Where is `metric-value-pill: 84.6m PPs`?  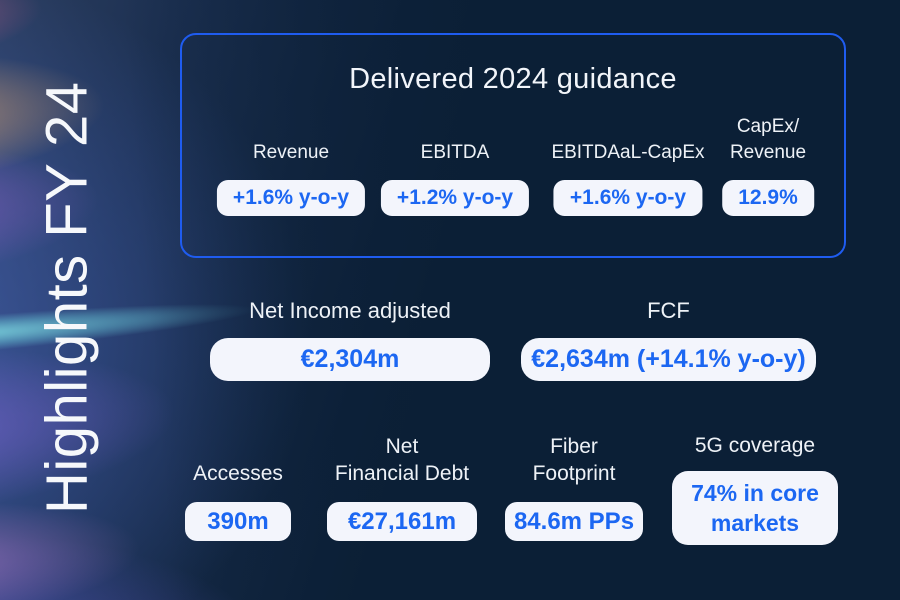 metric-value-pill: 84.6m PPs is located at coordinates (574, 521).